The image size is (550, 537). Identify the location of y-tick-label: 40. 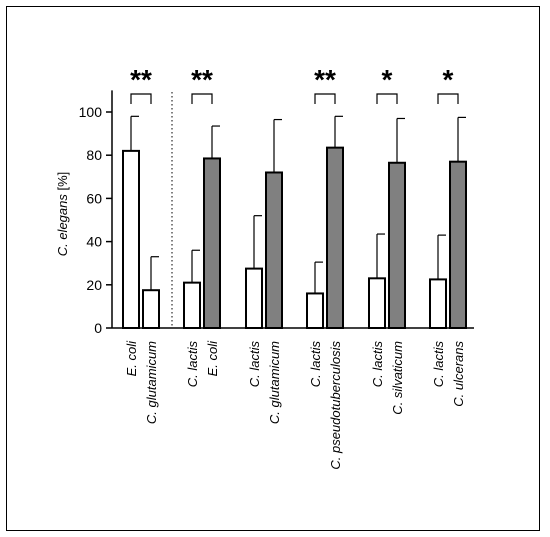
(94, 242).